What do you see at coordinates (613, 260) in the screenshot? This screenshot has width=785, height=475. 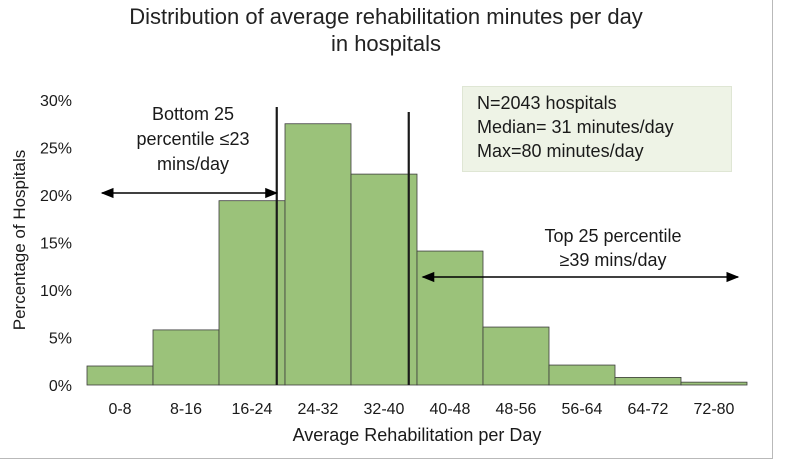 I see `top-percentile-label-line-2: ≥39 mins/day` at bounding box center [613, 260].